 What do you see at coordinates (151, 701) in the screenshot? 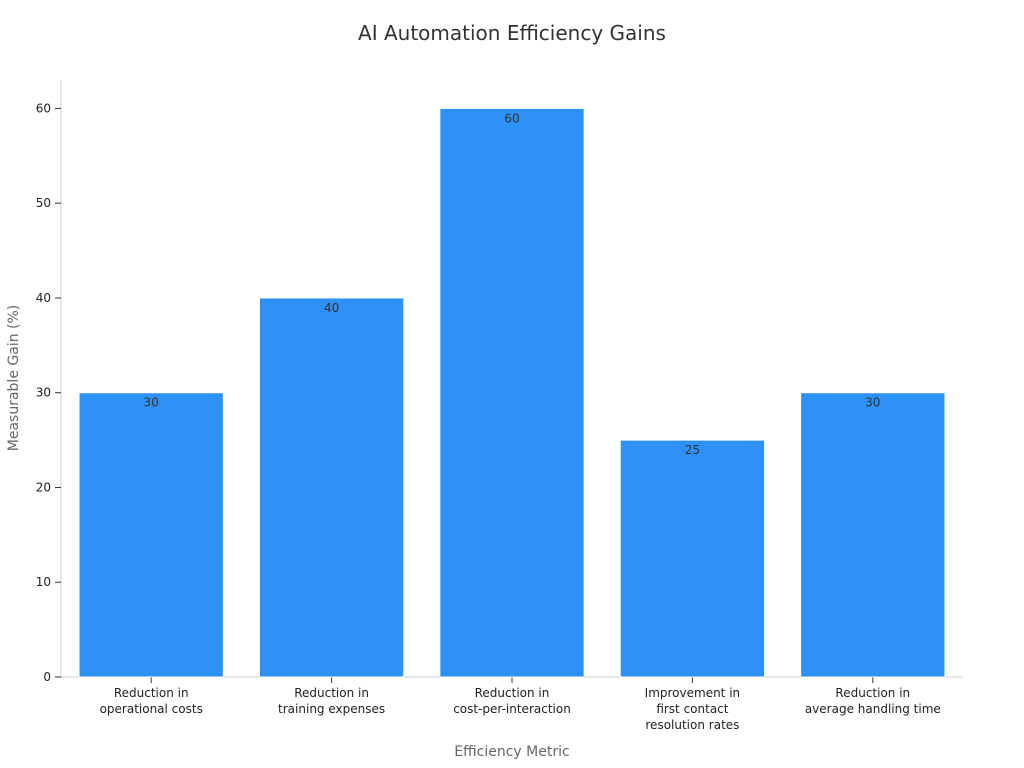
I see `x-tick-label: Reduction in operational costs` at bounding box center [151, 701].